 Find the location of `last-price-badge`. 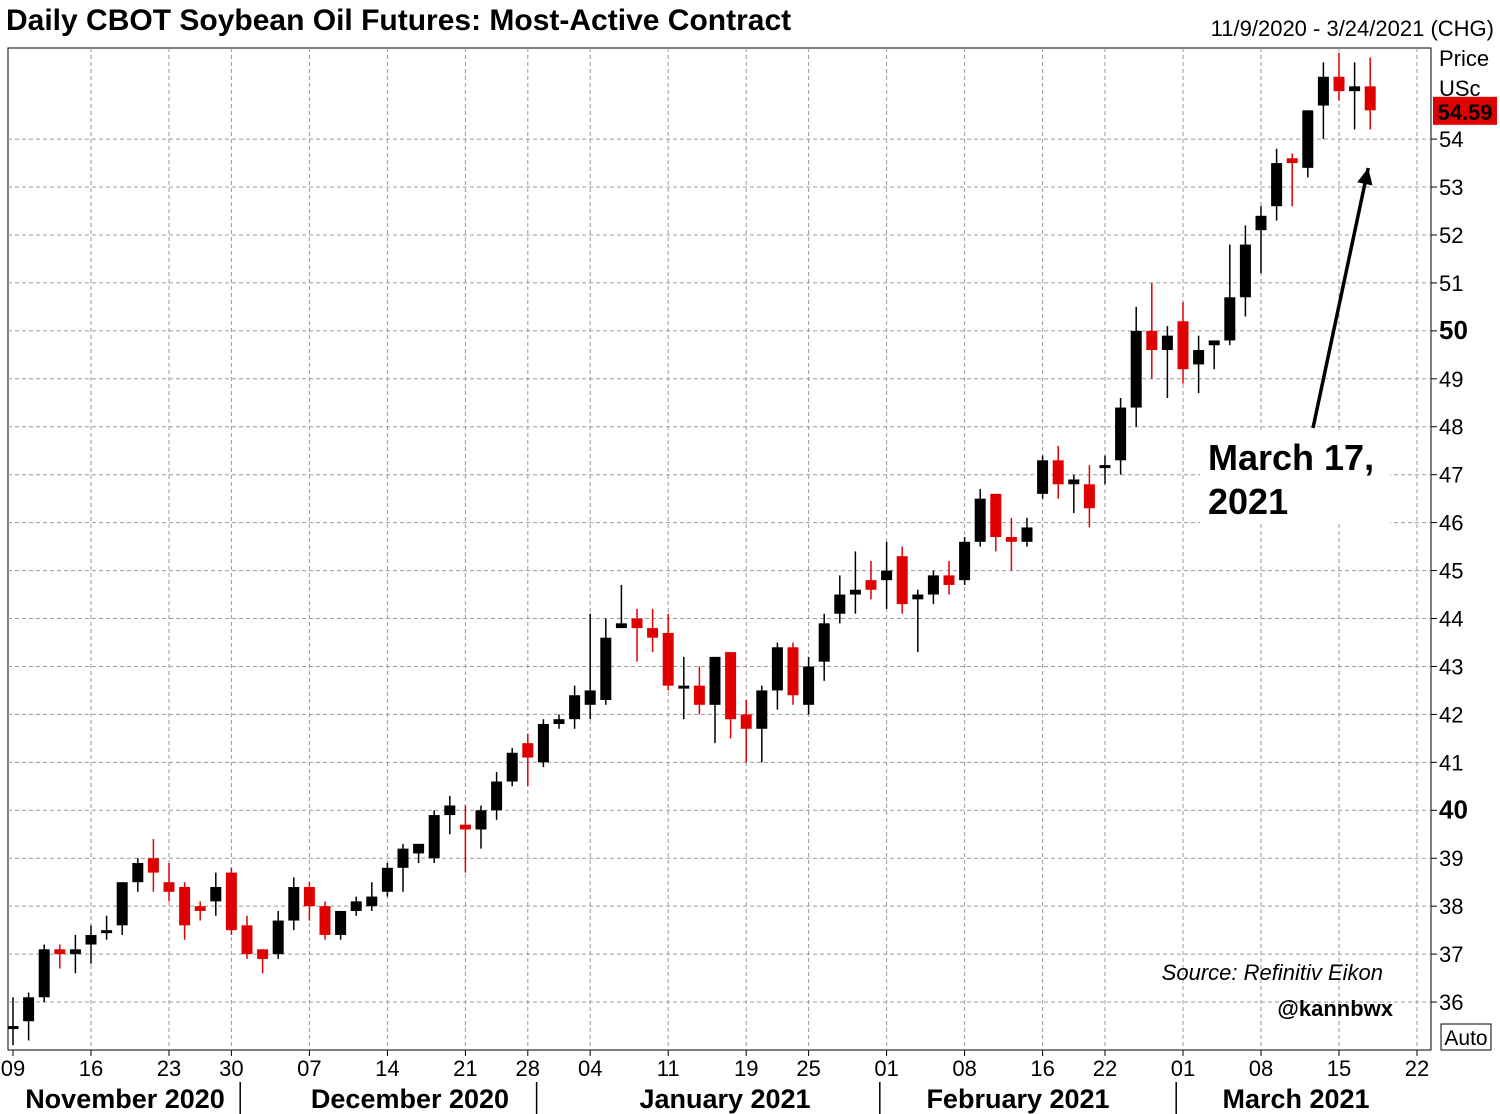

last-price-badge is located at coordinates (1465, 110).